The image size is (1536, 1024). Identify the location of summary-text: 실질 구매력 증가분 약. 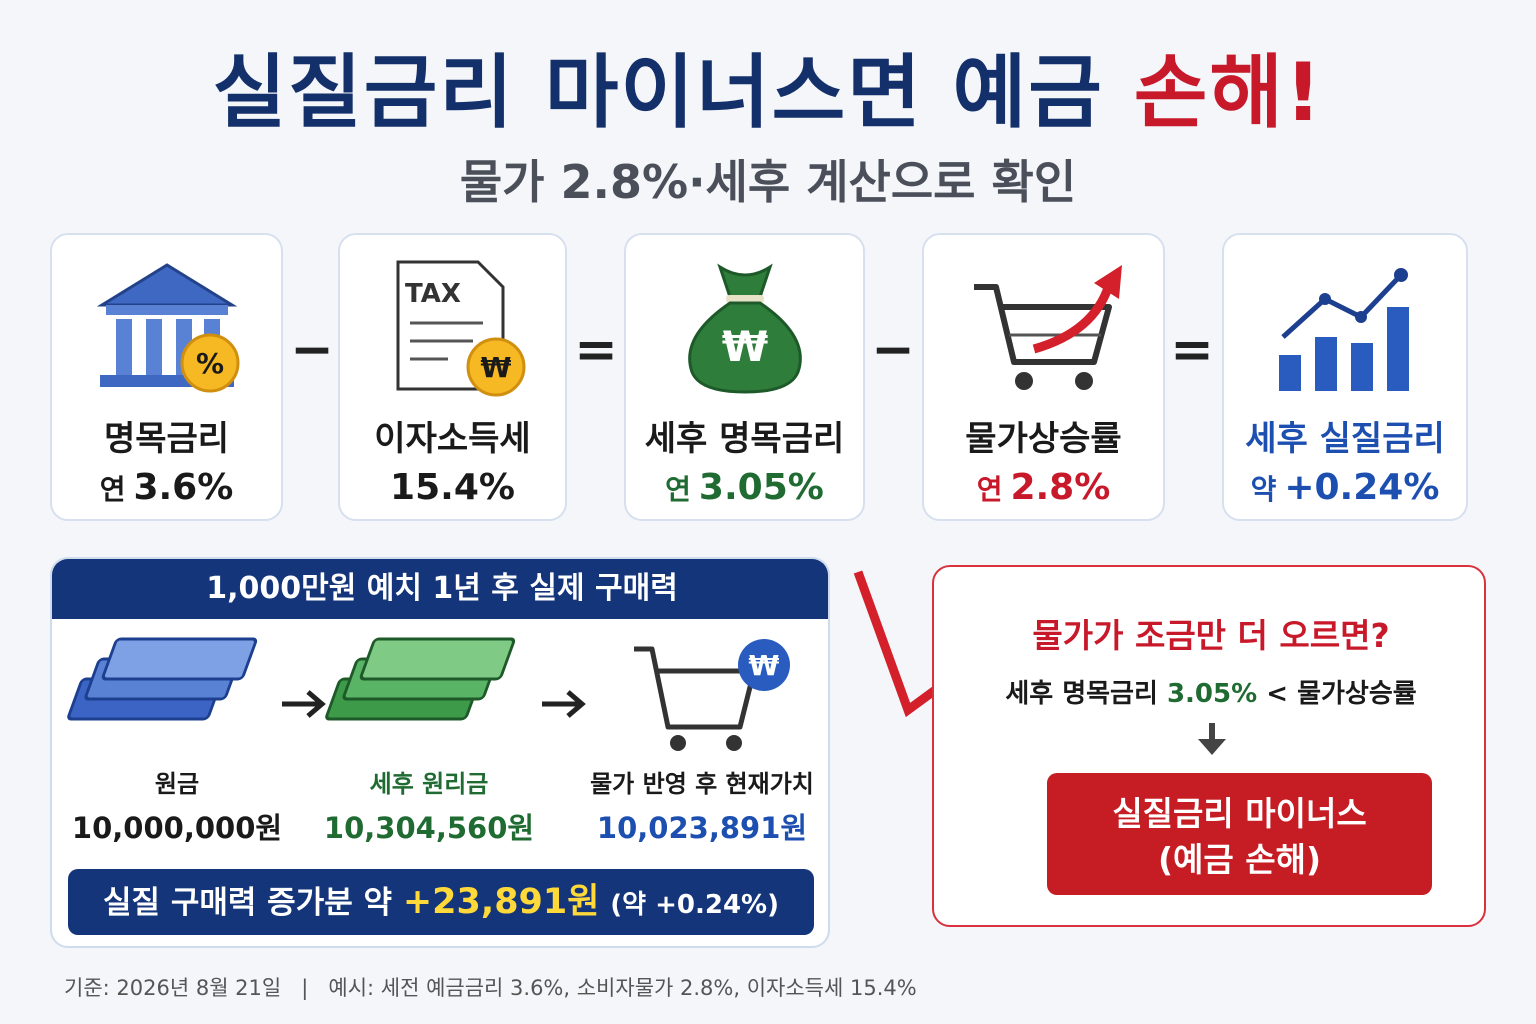
(248, 903).